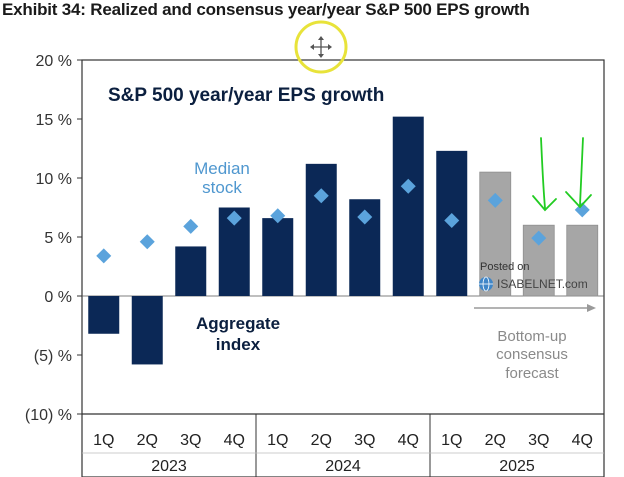  Describe the element at coordinates (542, 284) in the screenshot. I see `source-text: ISABELNET.com` at that location.